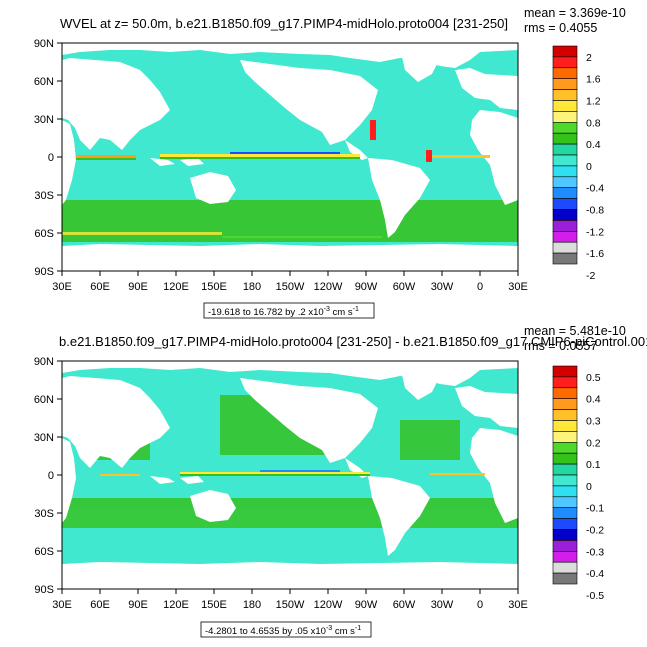  What do you see at coordinates (343, 631) in the screenshot?
I see `range-unit-bottom: cm s` at bounding box center [343, 631].